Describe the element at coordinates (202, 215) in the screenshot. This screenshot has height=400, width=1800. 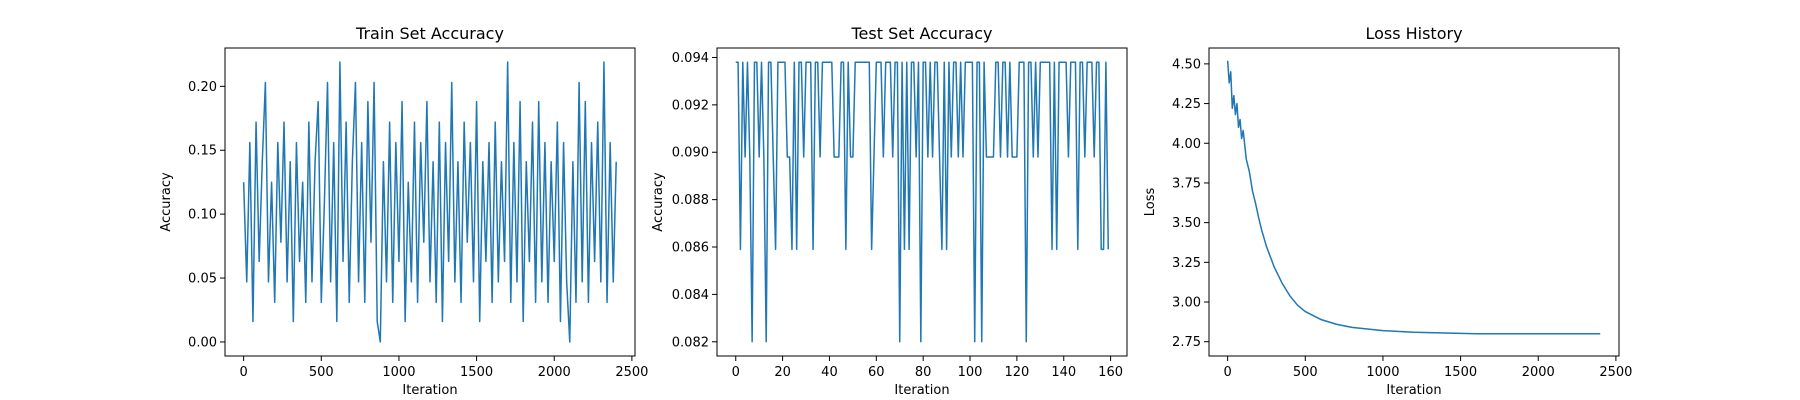
I see `y-tick-label: 0.10` at that location.